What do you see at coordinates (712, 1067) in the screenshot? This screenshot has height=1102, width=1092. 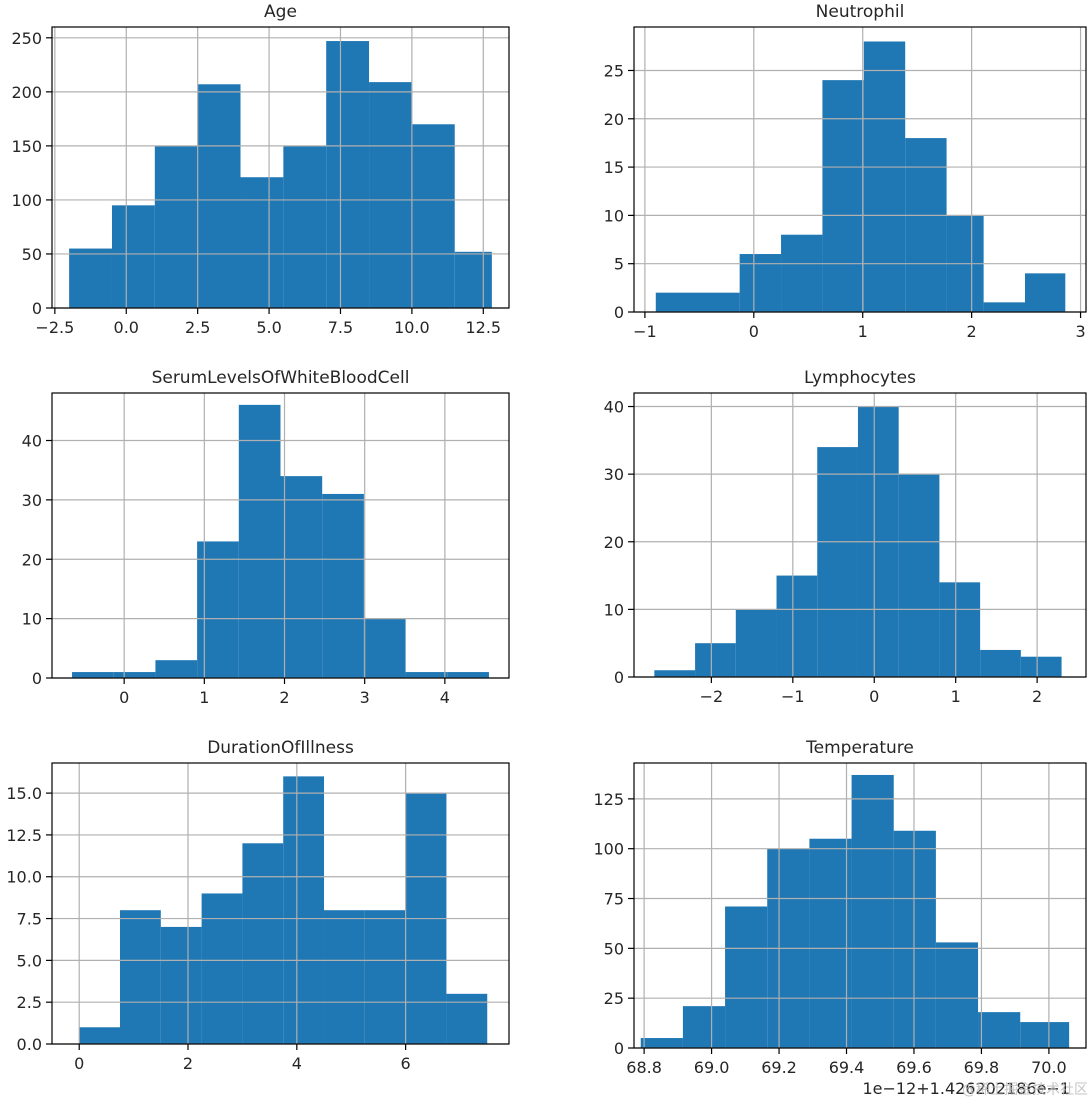 I see `x-tick-label: 69.0` at bounding box center [712, 1067].